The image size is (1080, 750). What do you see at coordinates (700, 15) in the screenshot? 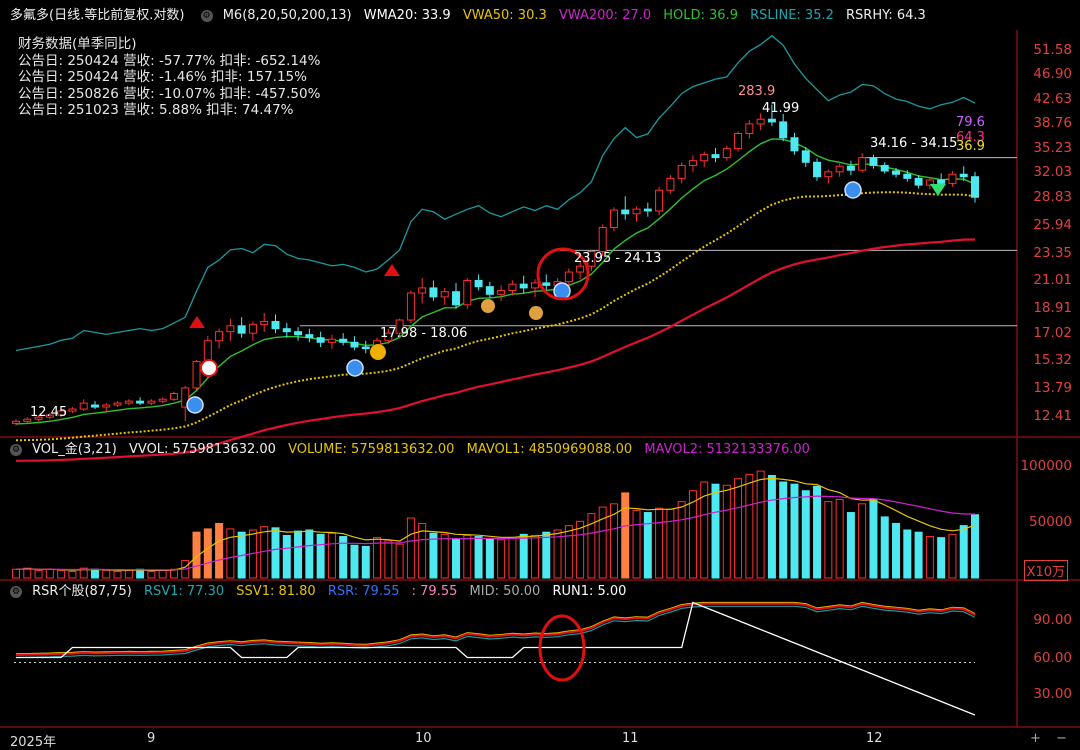
I see `hold-value: HOLD: 36.9` at bounding box center [700, 15].